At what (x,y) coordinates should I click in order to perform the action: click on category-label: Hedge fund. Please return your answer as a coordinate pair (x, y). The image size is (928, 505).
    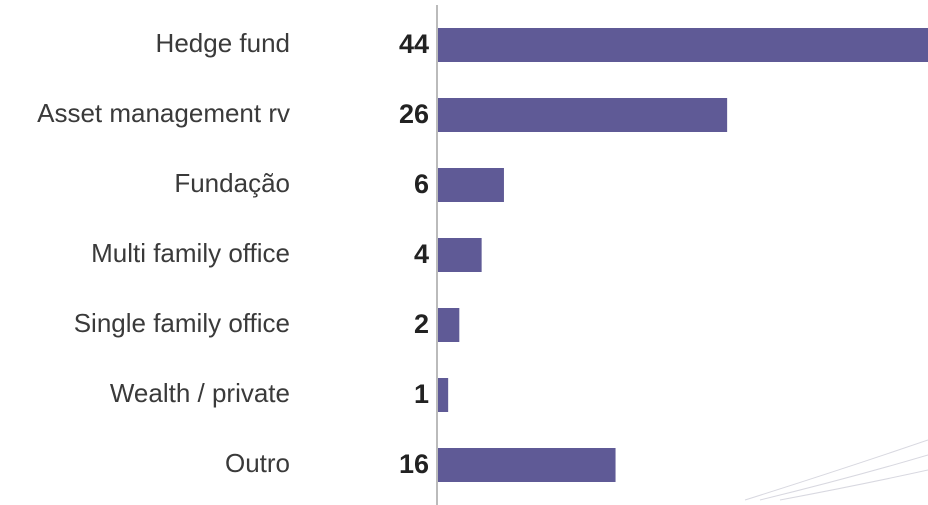
    Looking at the image, I should click on (223, 43).